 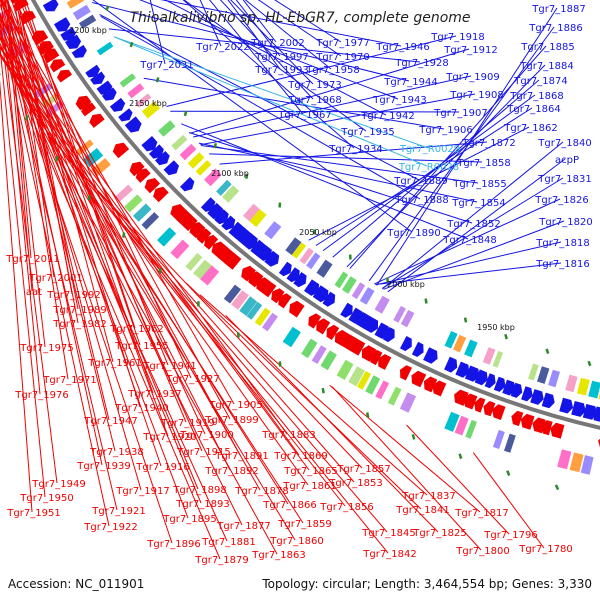 I want to click on gene-label: Tgr7_1907, so click(x=460, y=113).